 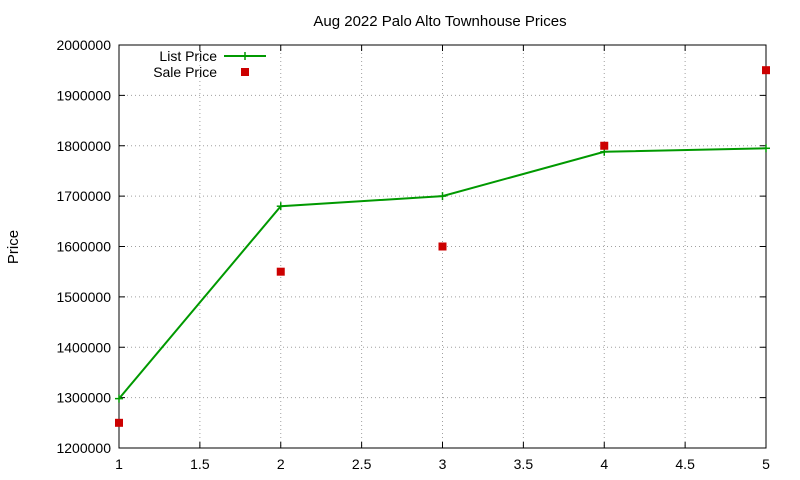 What do you see at coordinates (83, 45) in the screenshot?
I see `y-tick-label: 2000000` at bounding box center [83, 45].